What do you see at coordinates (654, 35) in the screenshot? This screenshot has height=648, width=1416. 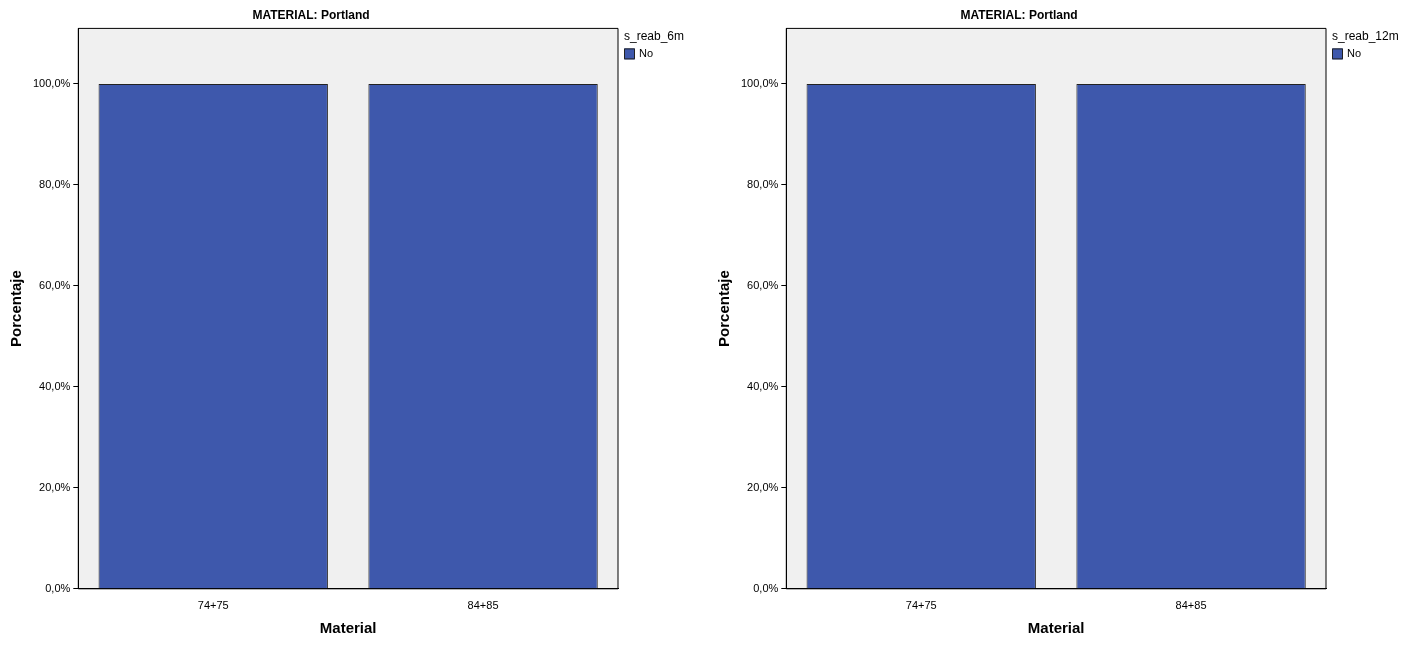 I see `legend-title: s_reab_6m` at bounding box center [654, 35].